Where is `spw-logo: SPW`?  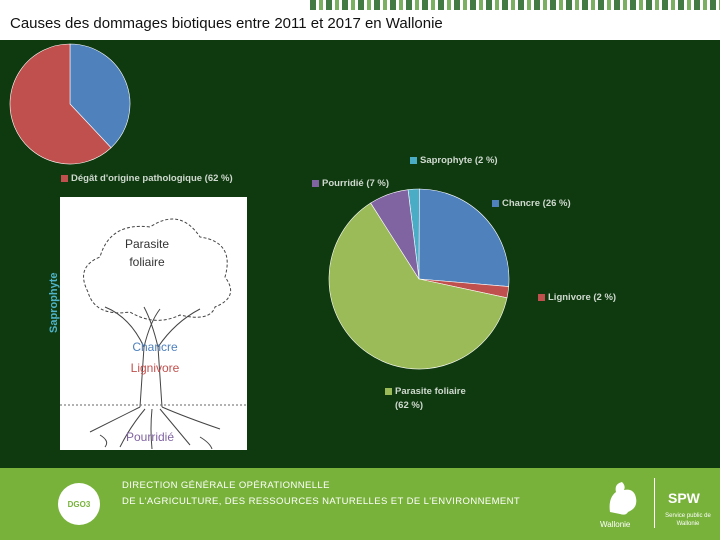
spw-logo: SPW is located at coordinates (684, 498).